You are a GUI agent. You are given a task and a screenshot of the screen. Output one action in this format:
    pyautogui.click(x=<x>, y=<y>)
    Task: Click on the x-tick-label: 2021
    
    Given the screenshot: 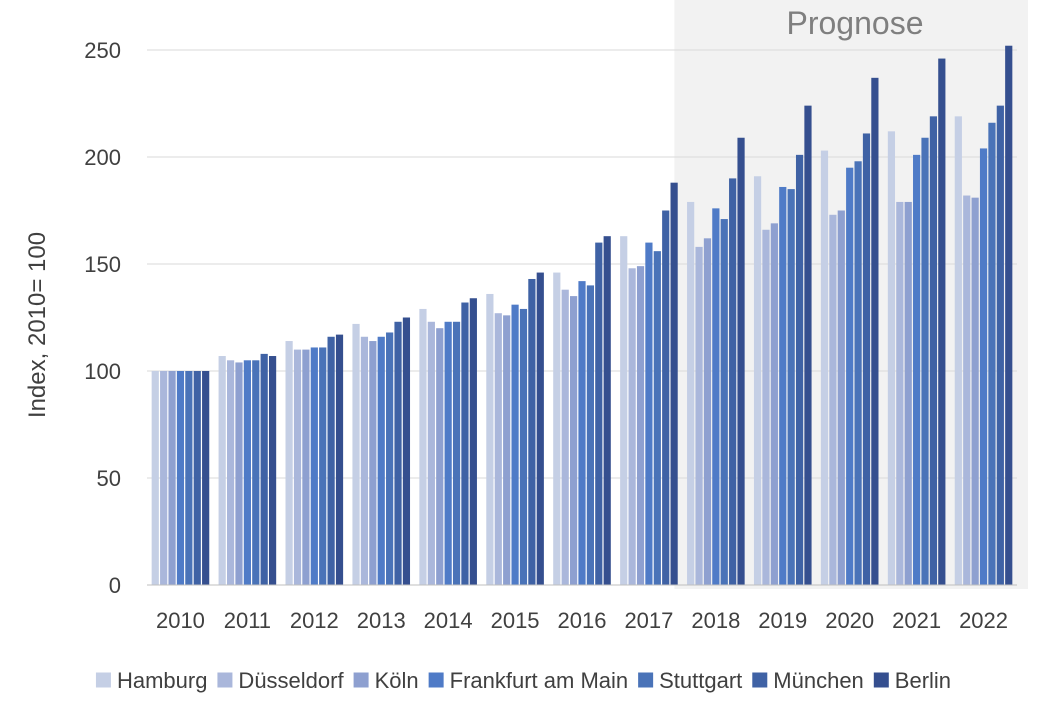 What is the action you would take?
    pyautogui.click(x=916, y=620)
    